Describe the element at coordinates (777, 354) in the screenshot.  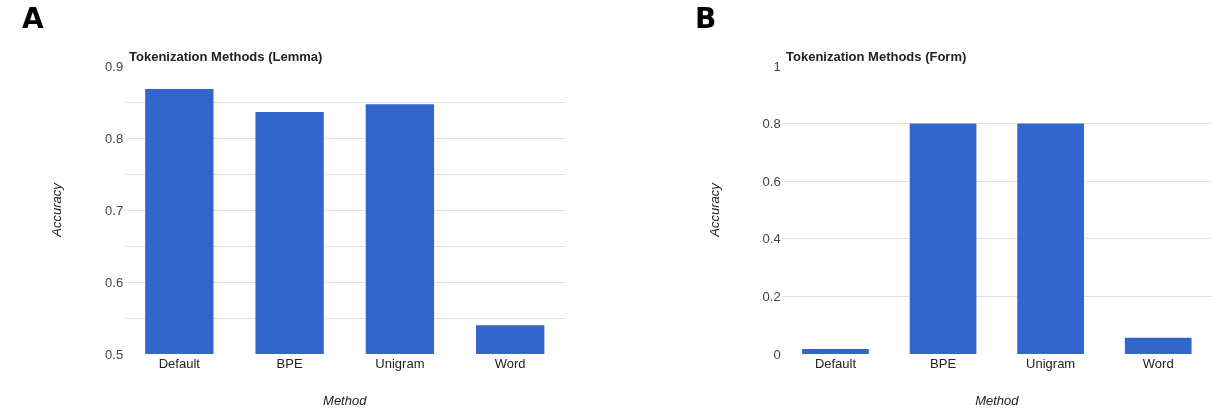
I see `y-tick-label: 0` at that location.